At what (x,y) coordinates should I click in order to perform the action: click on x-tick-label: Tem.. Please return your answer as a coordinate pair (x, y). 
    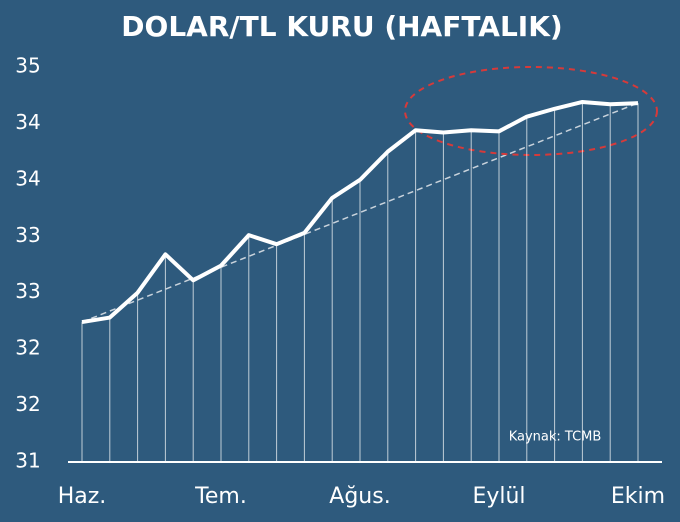
    Looking at the image, I should click on (220, 496).